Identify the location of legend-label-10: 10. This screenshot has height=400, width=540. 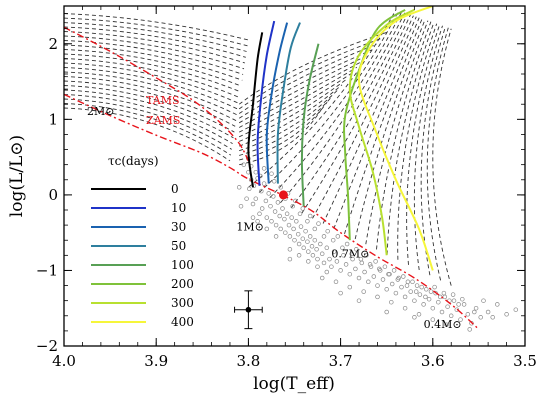
(178, 208).